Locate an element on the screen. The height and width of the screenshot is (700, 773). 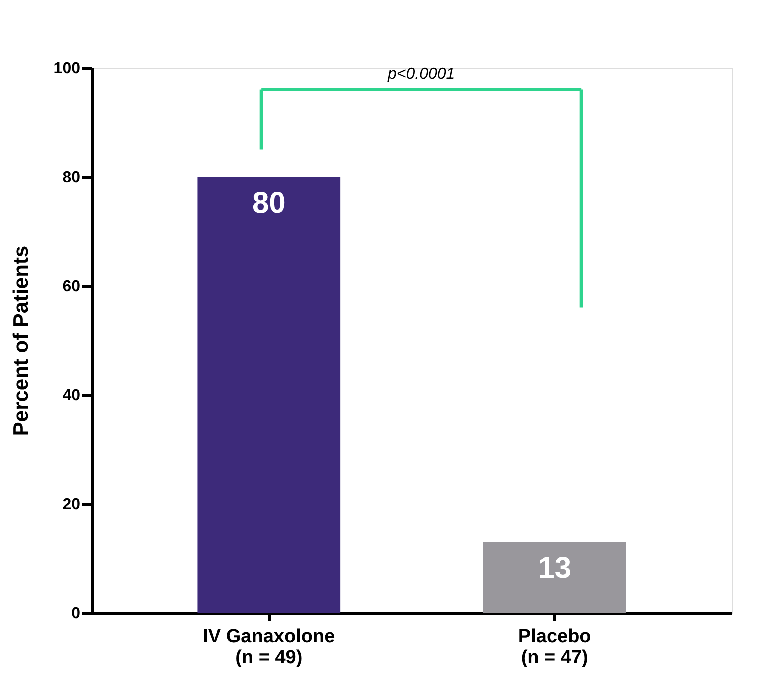
y-tick-label: 20 is located at coordinates (71, 505).